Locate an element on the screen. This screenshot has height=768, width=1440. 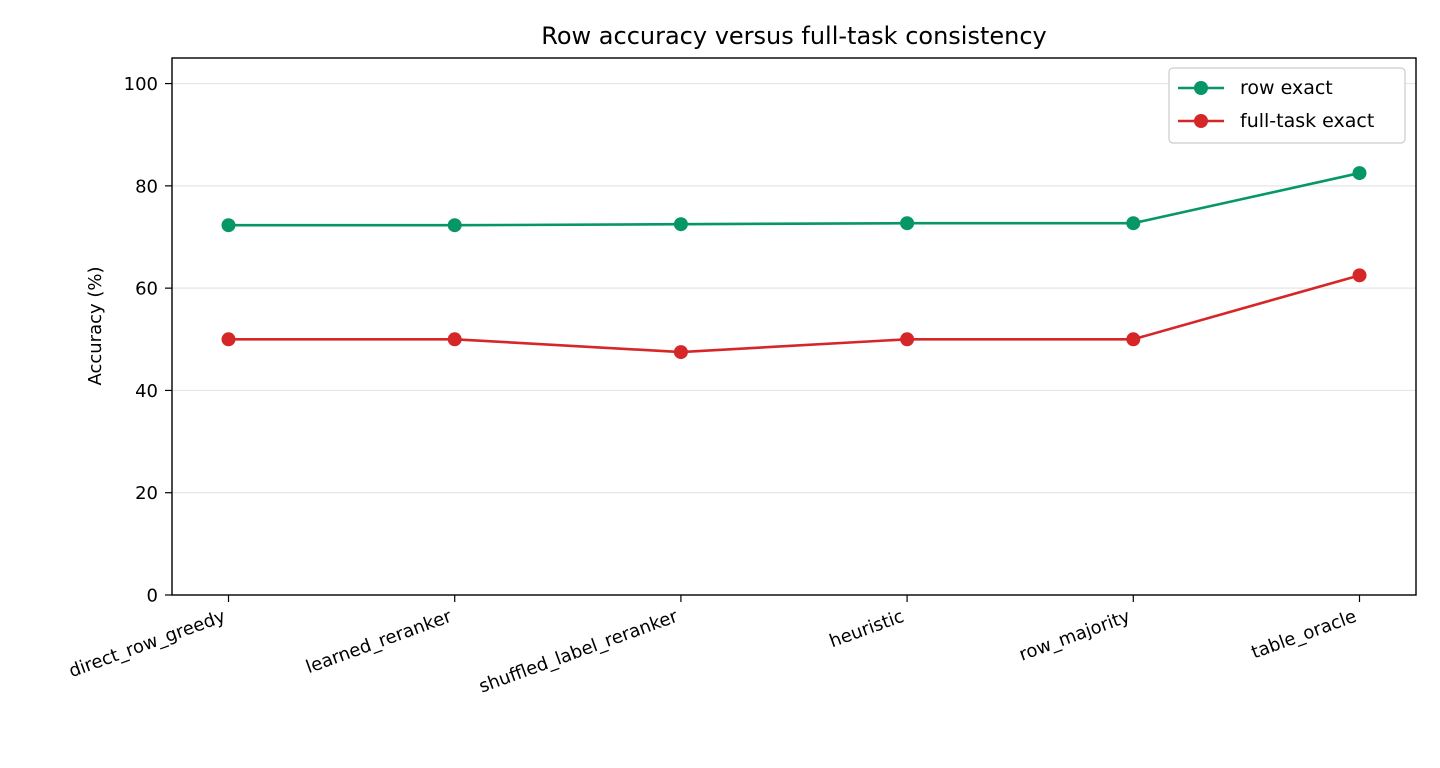
legend-marker-full-task-exact is located at coordinates (1201, 121).